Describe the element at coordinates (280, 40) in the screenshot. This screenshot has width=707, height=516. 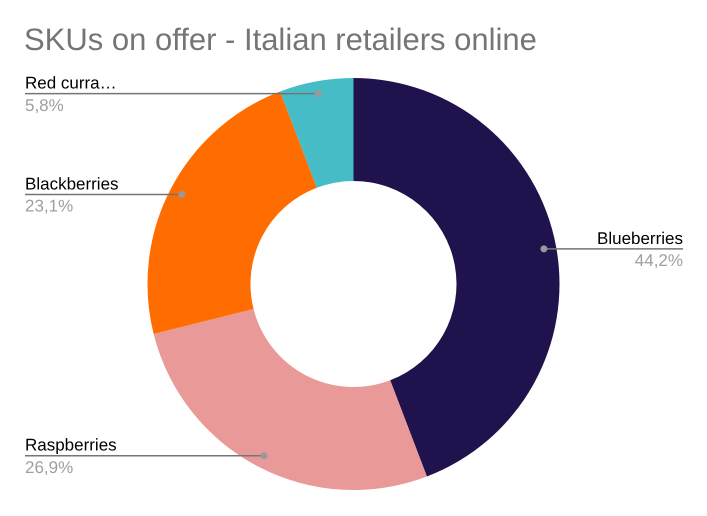
I see `chart-title: SKUs on offer - Italian retailers online` at that location.